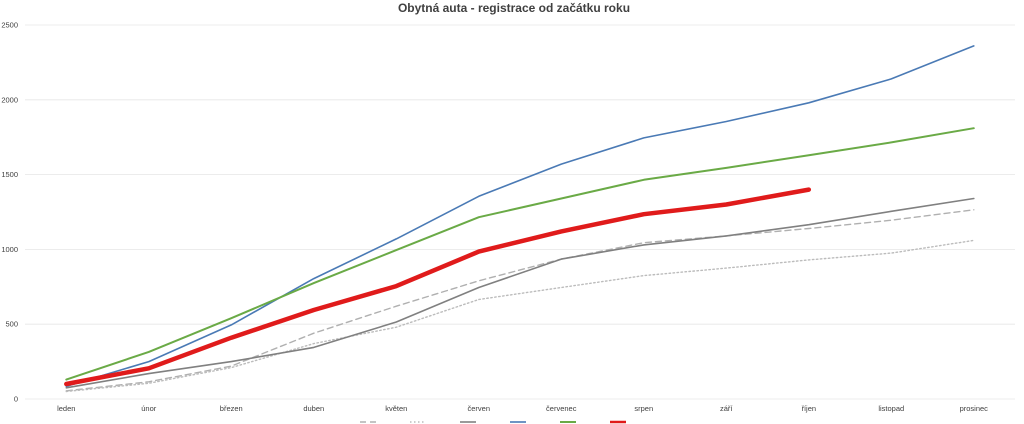  What do you see at coordinates (313, 408) in the screenshot?
I see `x-tick-label: duben` at bounding box center [313, 408].